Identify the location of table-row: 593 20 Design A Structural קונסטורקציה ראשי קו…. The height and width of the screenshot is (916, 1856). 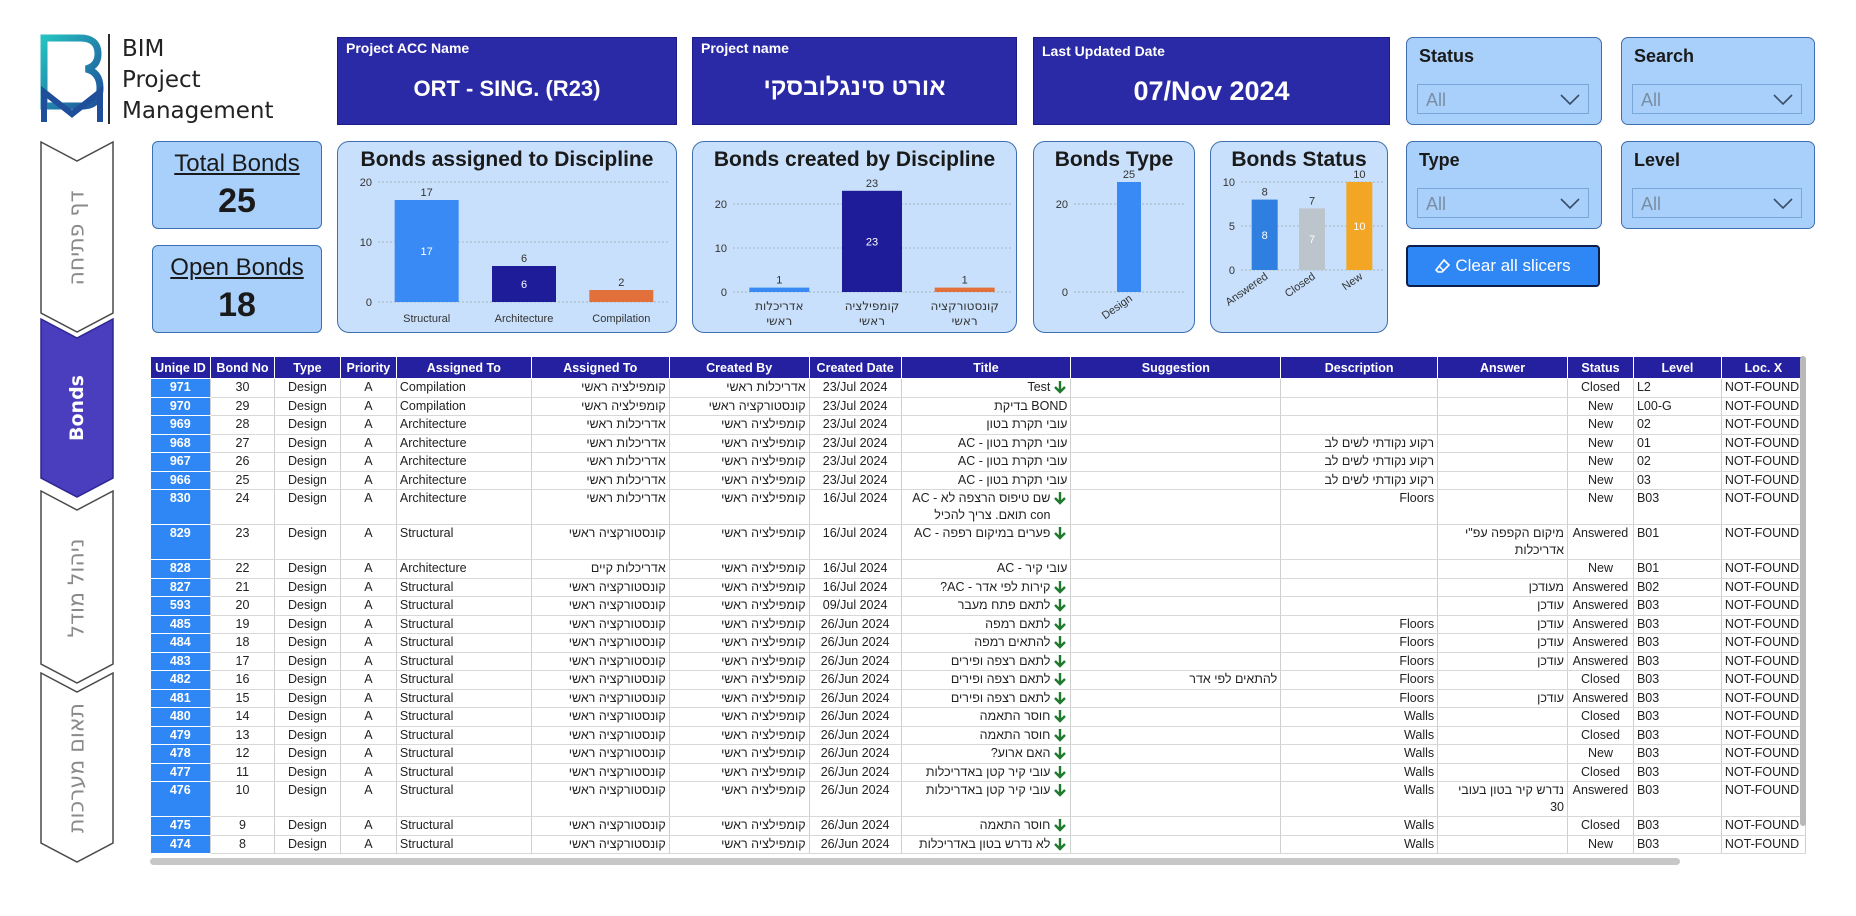
(978, 606).